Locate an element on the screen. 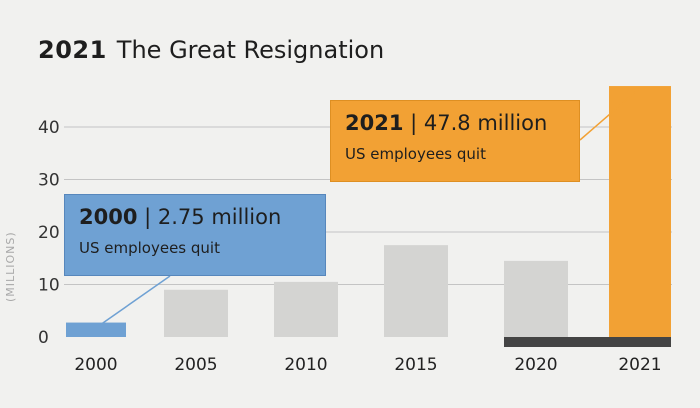 This screenshot has width=700, height=408. x-tick-label-2021: 2021 is located at coordinates (639, 365).